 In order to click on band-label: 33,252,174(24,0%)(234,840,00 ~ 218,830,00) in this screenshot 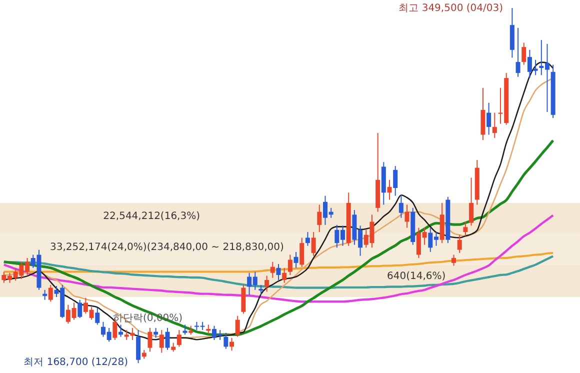, I will do `click(167, 247)`.